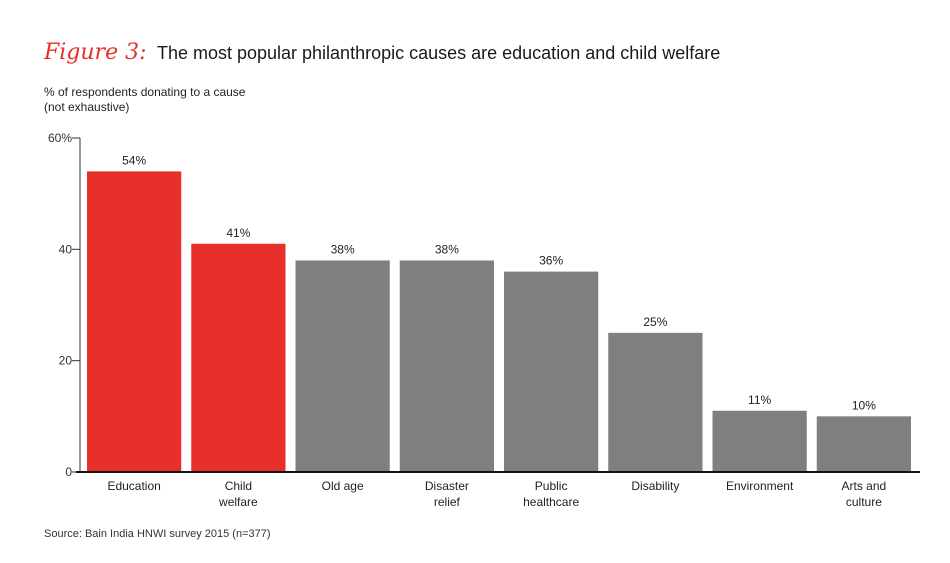 The width and height of the screenshot is (950, 563). Describe the element at coordinates (864, 405) in the screenshot. I see `bar-value-label: 10%` at that location.